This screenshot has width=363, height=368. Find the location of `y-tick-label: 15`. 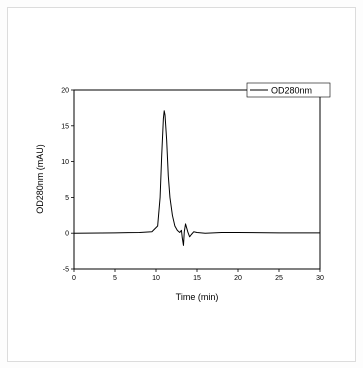

y-tick-label: 15 is located at coordinates (65, 126).